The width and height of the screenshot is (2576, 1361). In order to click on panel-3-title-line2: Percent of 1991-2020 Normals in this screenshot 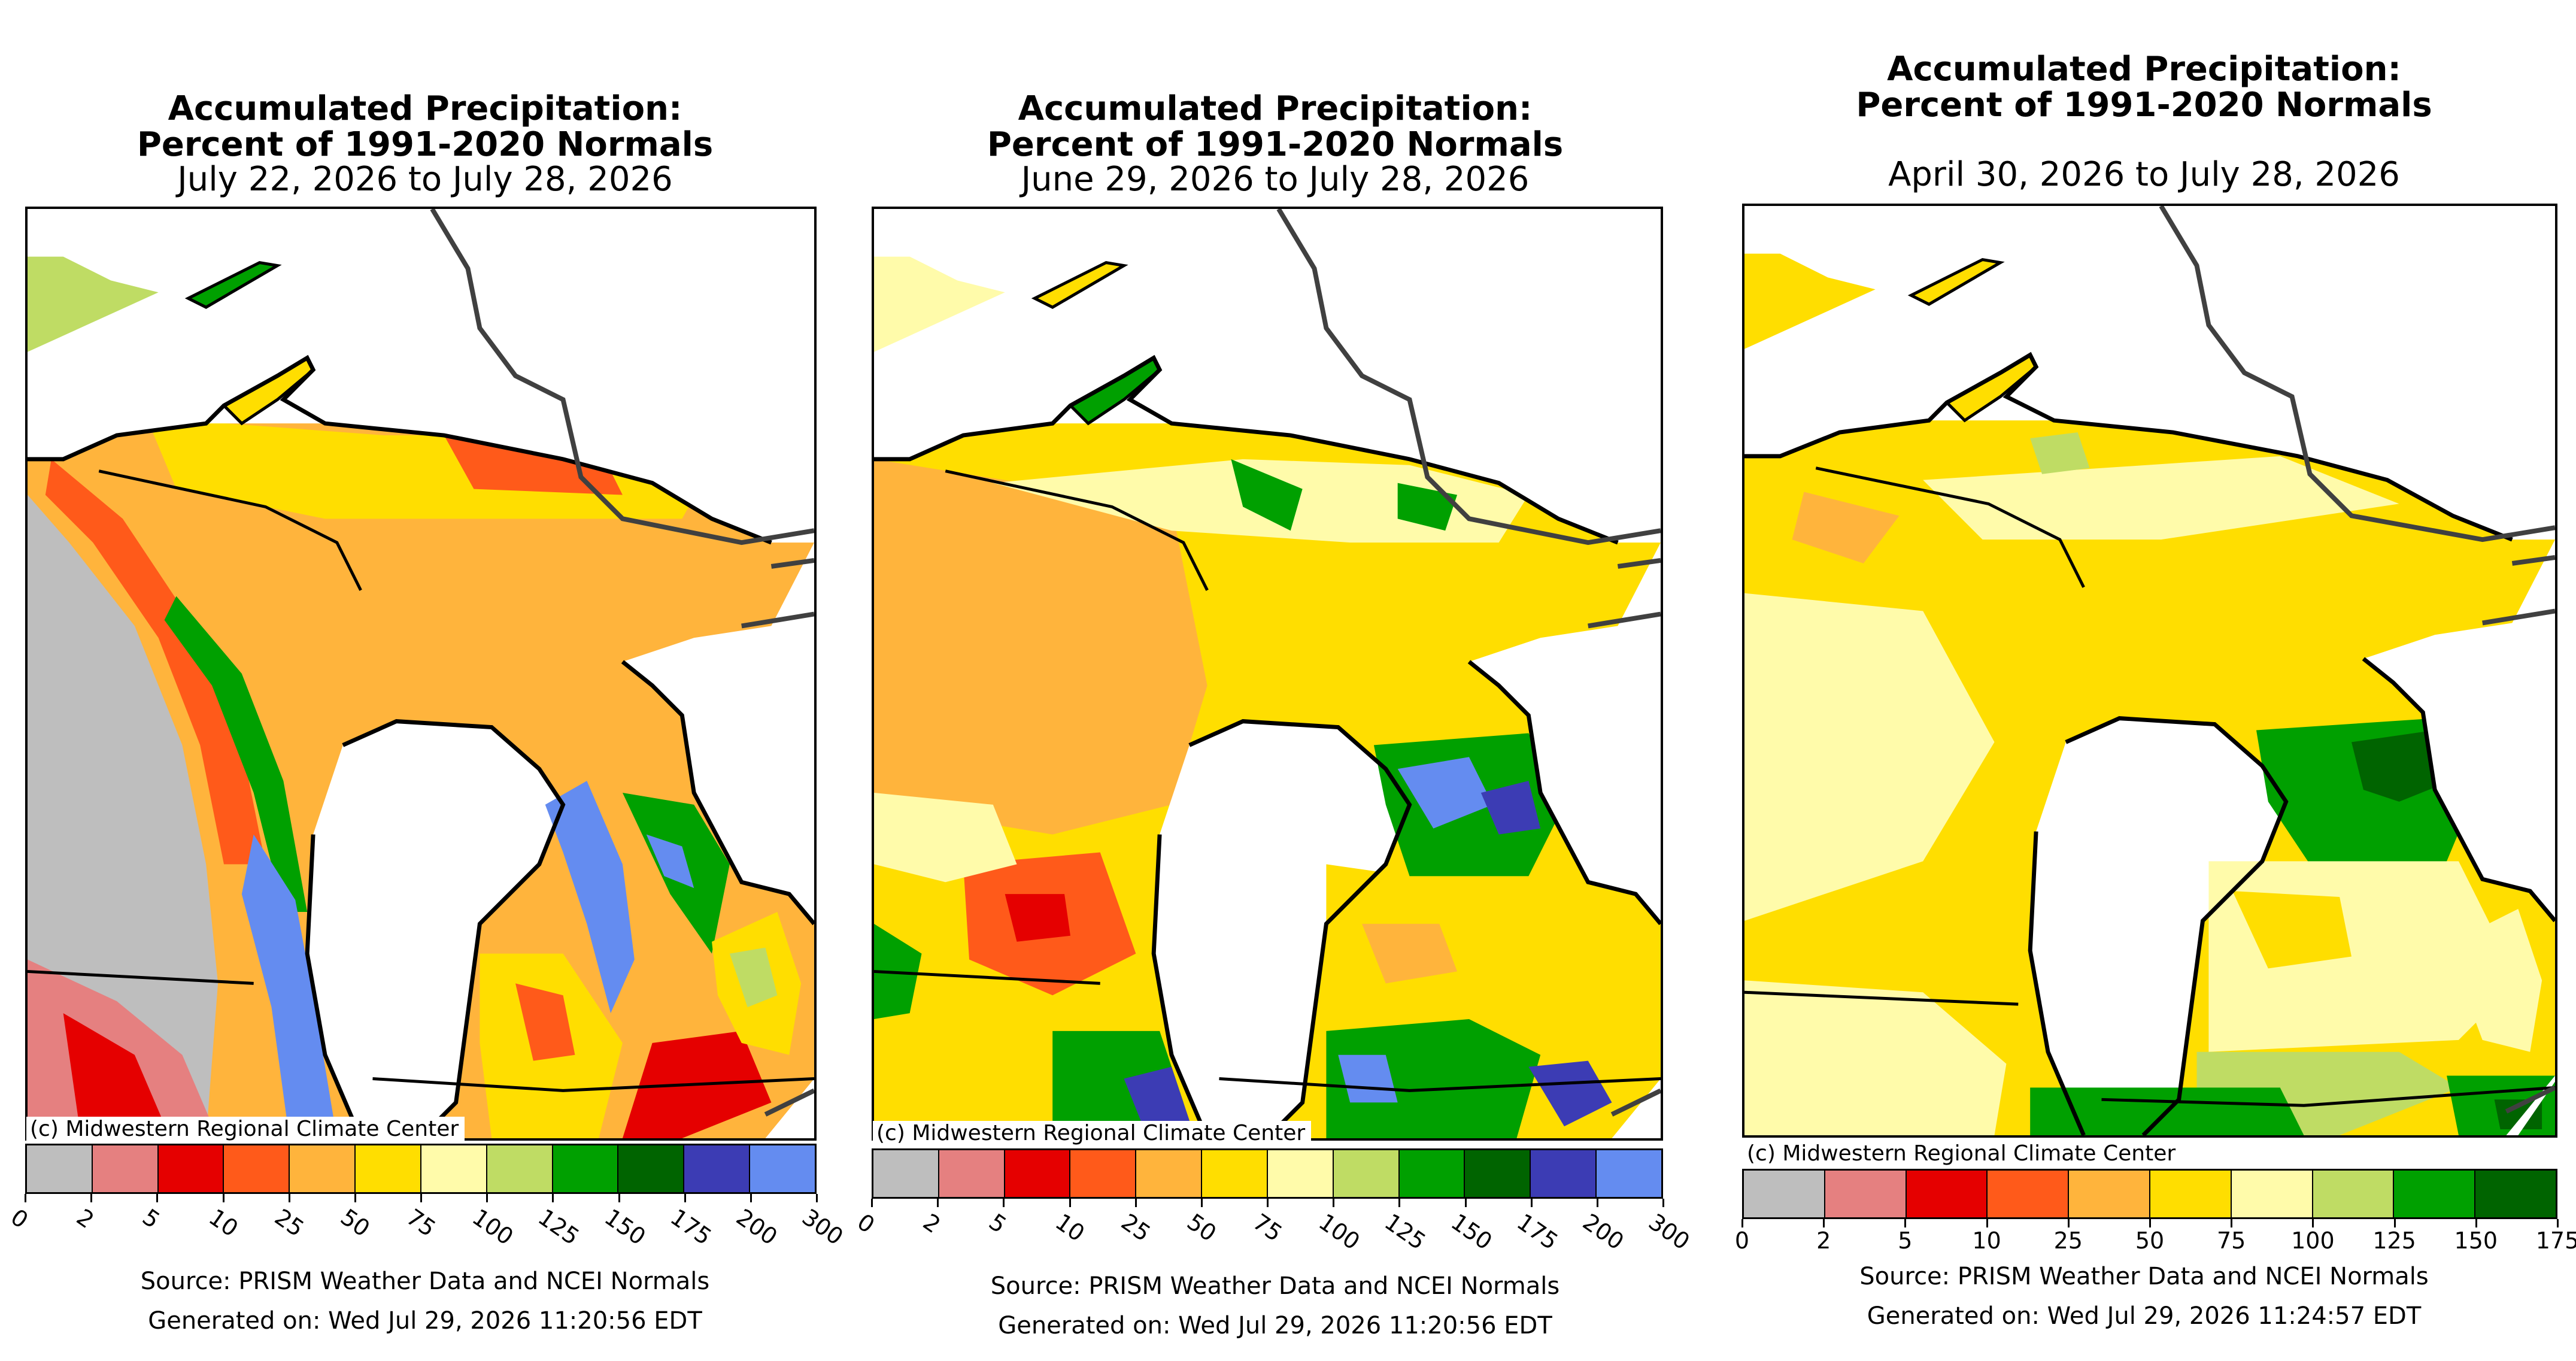, I will do `click(2144, 105)`.